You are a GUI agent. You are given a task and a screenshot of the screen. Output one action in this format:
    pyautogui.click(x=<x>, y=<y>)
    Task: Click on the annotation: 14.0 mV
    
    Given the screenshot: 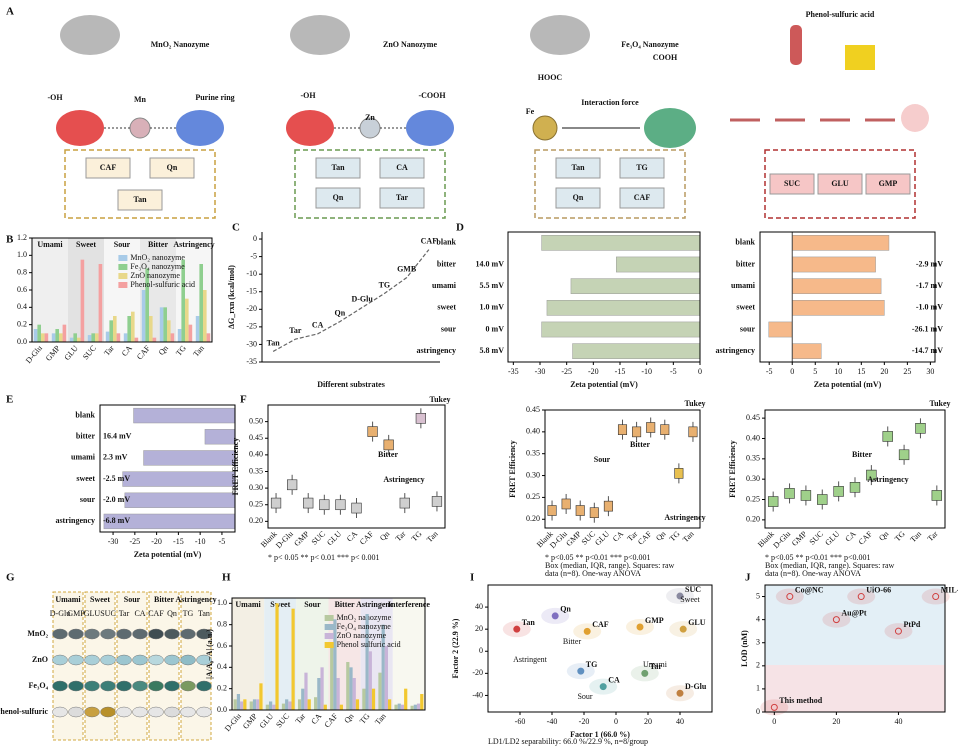 What is the action you would take?
    pyautogui.click(x=490, y=263)
    